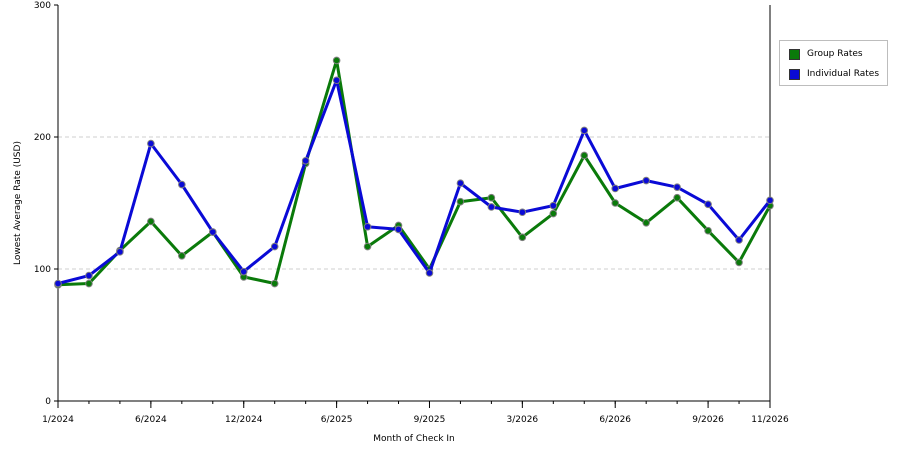  Describe the element at coordinates (48, 402) in the screenshot. I see `y-tick-label-0: 0` at that location.